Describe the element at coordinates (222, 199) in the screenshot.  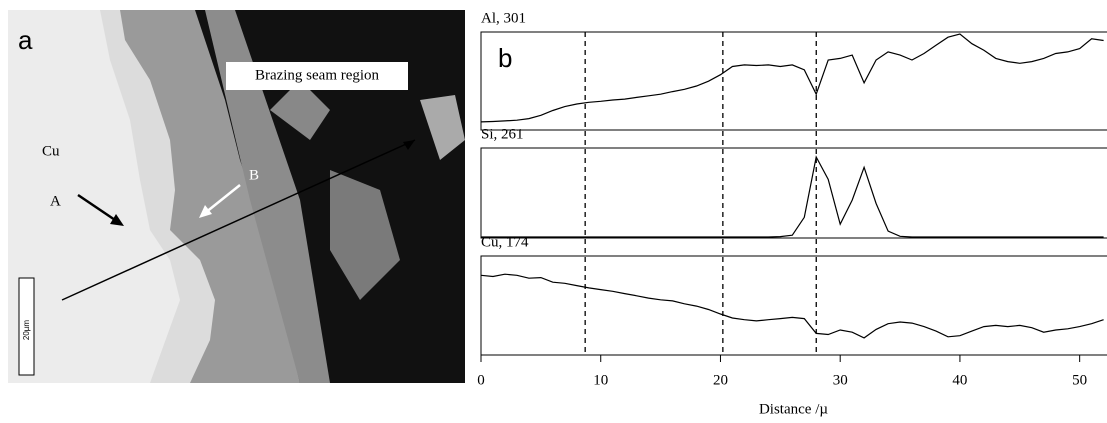
I see `arrow-b` at that location.